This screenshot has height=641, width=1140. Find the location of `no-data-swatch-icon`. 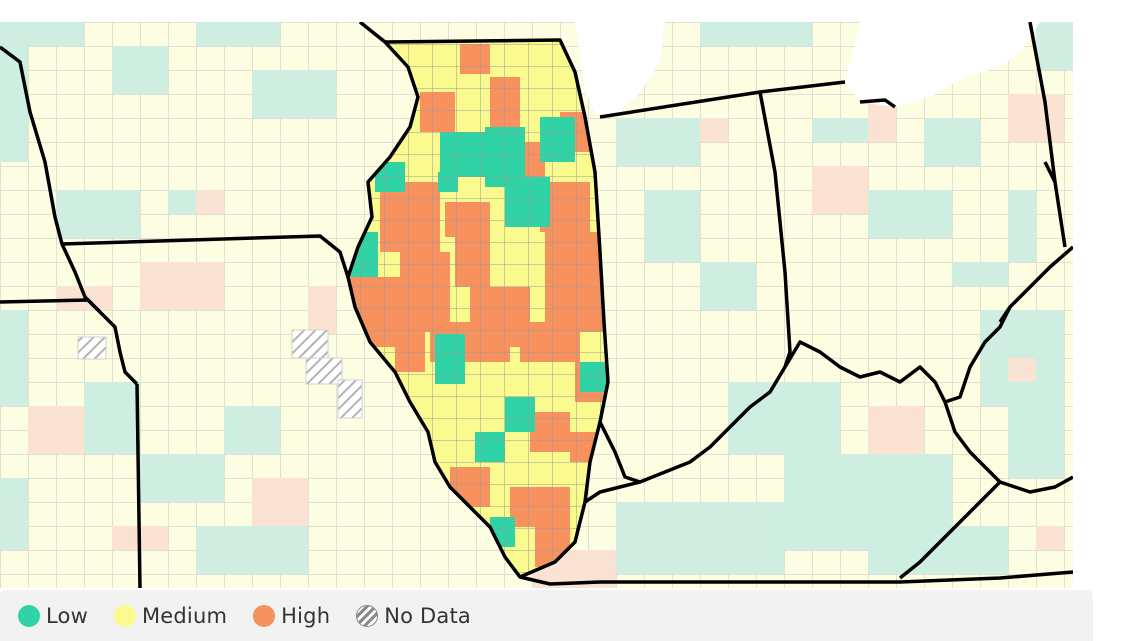

no-data-swatch-icon is located at coordinates (367, 615).